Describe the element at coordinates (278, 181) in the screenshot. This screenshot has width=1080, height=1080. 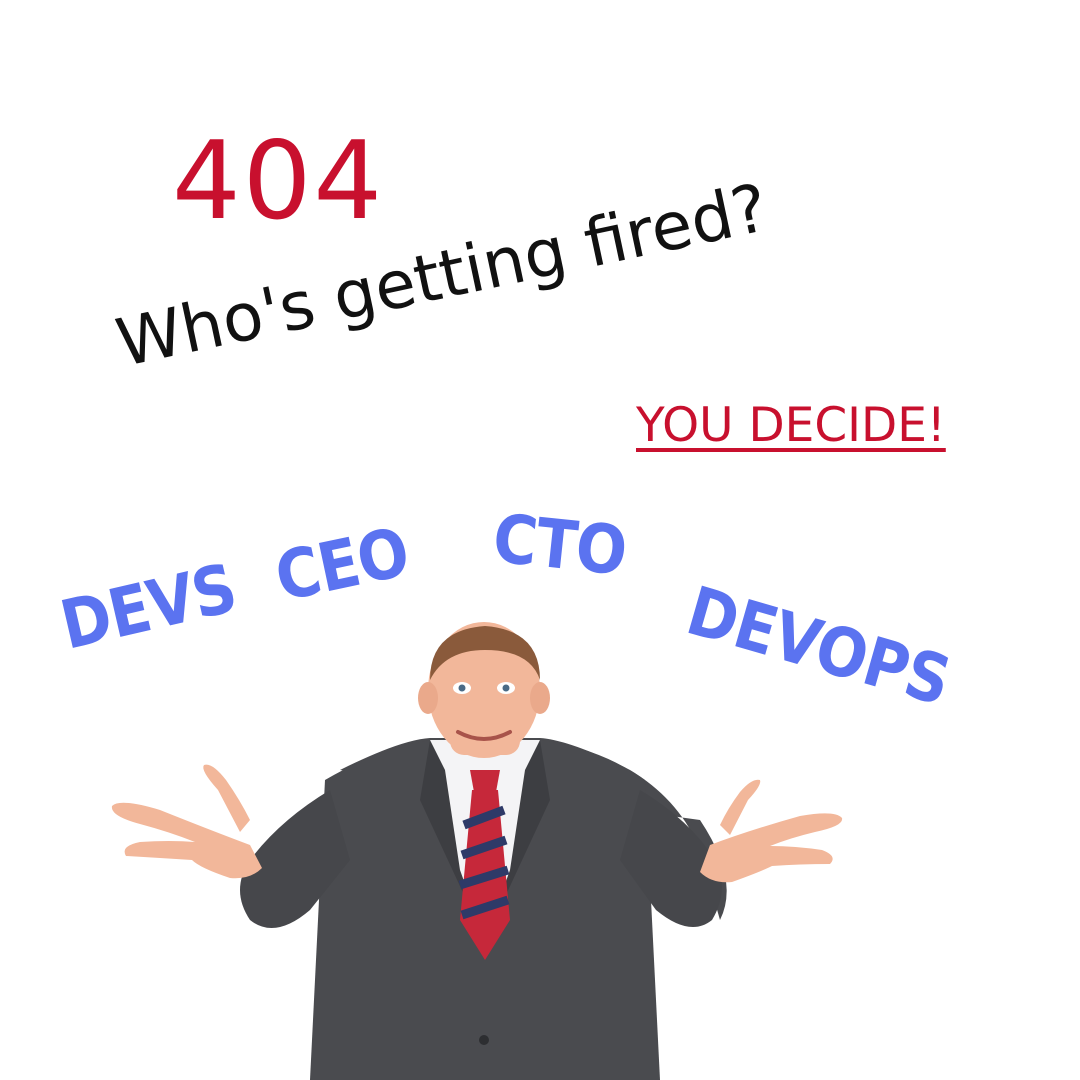
I see `error-code: 404` at that location.